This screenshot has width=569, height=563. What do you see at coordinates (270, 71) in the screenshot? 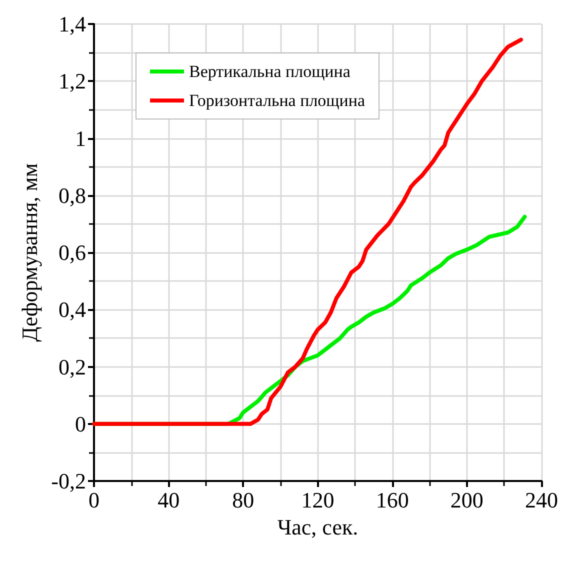
I see `legend-label: Вертикальна площина` at bounding box center [270, 71].